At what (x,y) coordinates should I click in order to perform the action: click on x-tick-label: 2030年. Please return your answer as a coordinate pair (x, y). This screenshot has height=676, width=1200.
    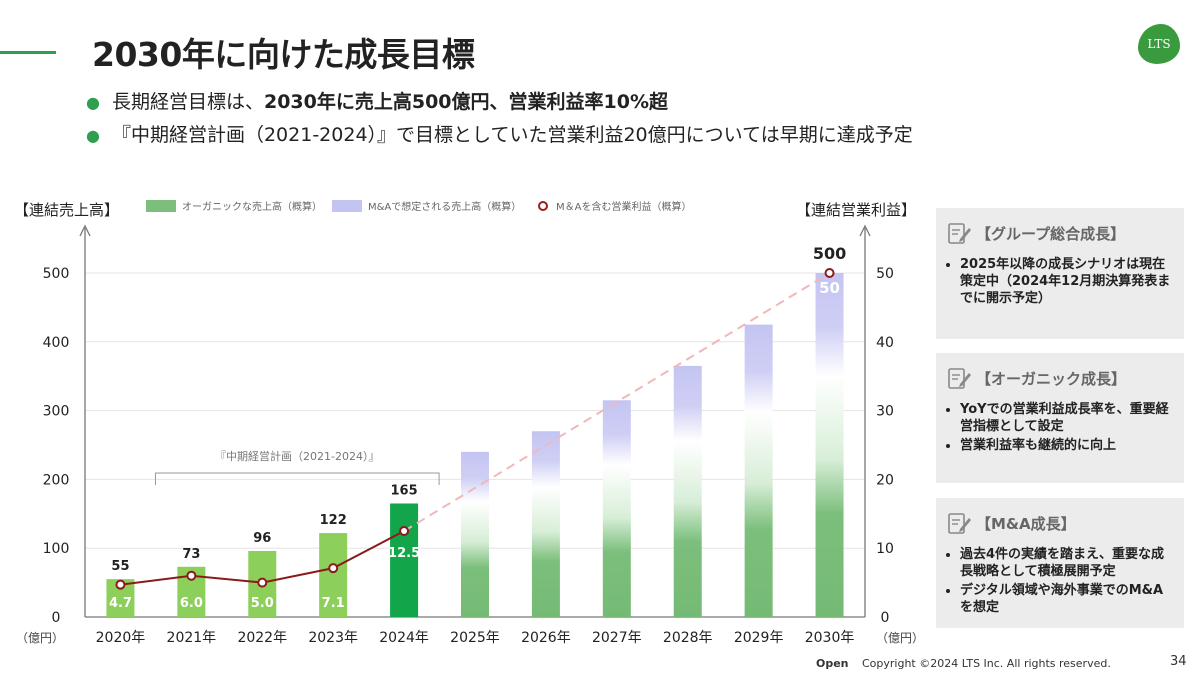
    Looking at the image, I should click on (830, 638).